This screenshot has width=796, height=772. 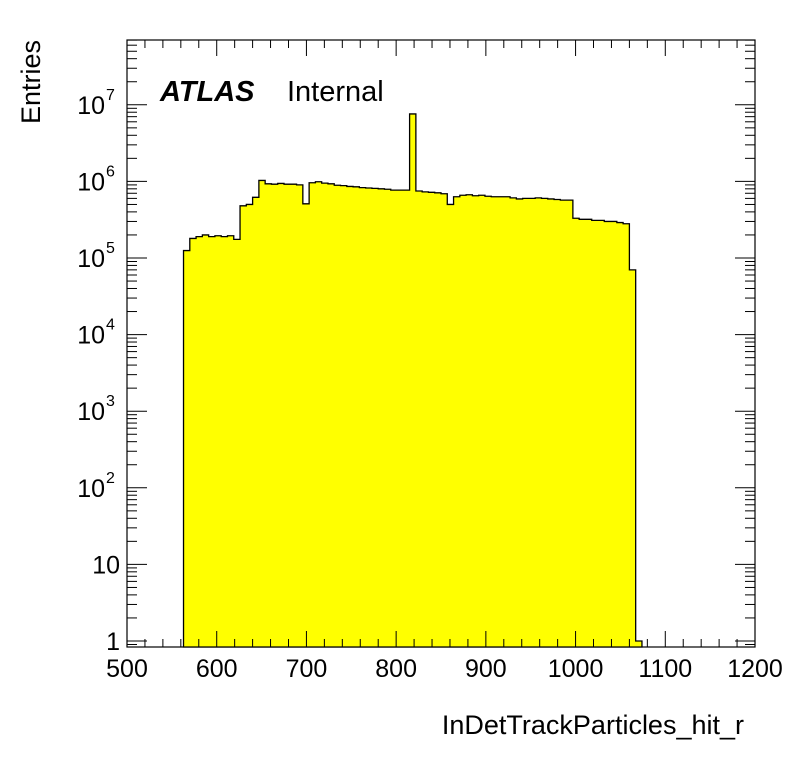 I want to click on y-tick-label: 1, so click(x=113, y=642).